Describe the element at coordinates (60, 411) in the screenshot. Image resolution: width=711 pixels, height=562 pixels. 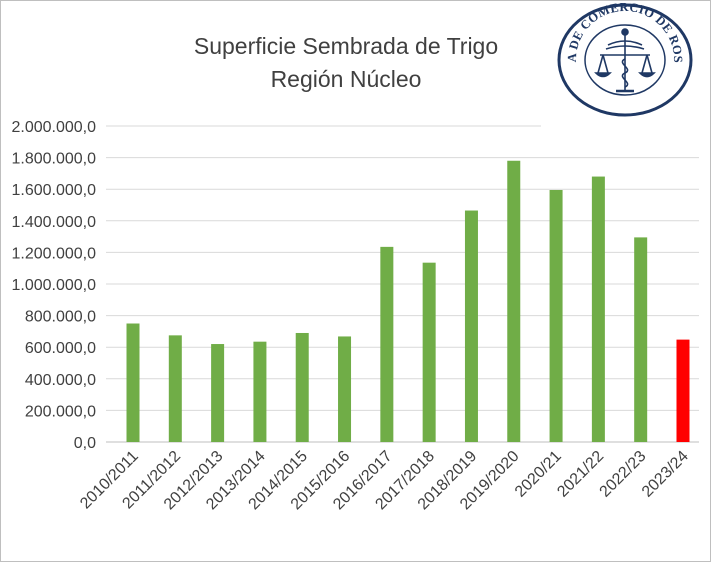
I see `y-tick-label: 200.000,0` at that location.